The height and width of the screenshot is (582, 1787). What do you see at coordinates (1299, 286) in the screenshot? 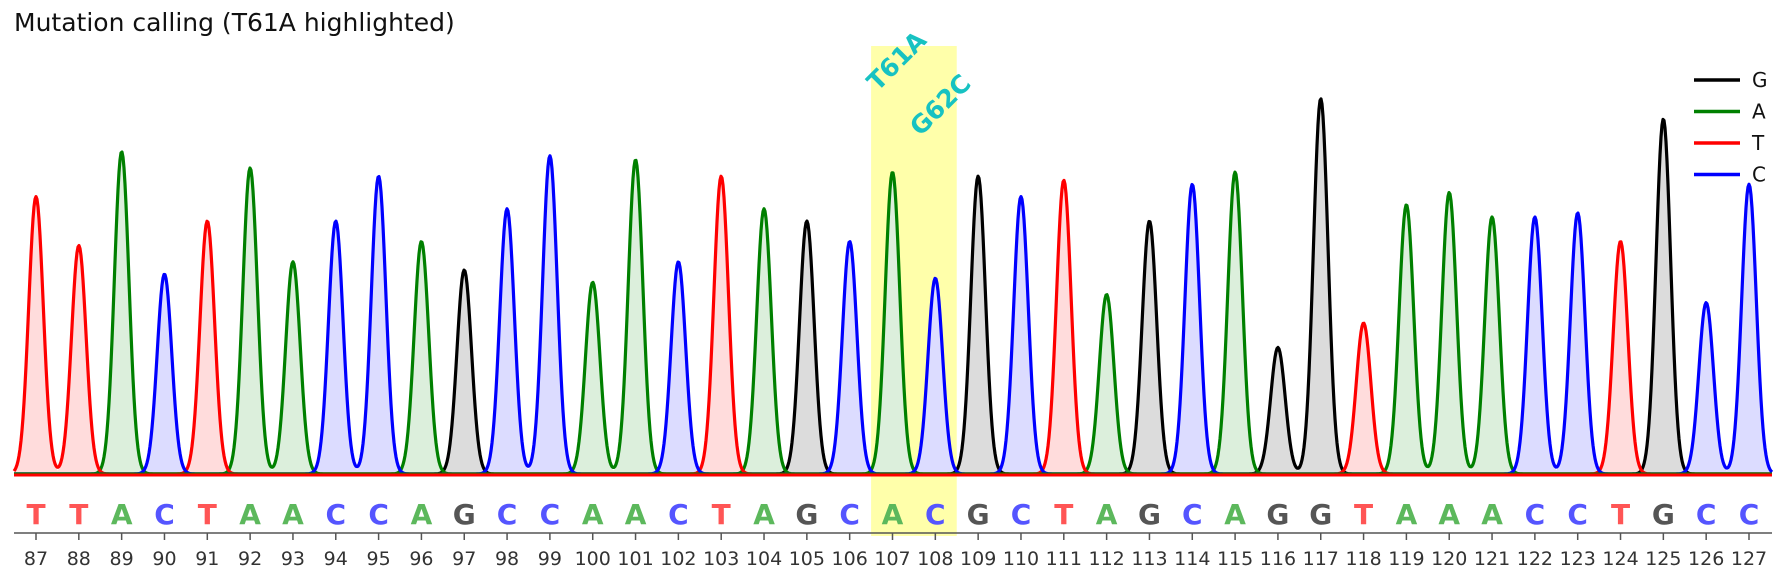
I see `peak-fill-G` at bounding box center [1299, 286].